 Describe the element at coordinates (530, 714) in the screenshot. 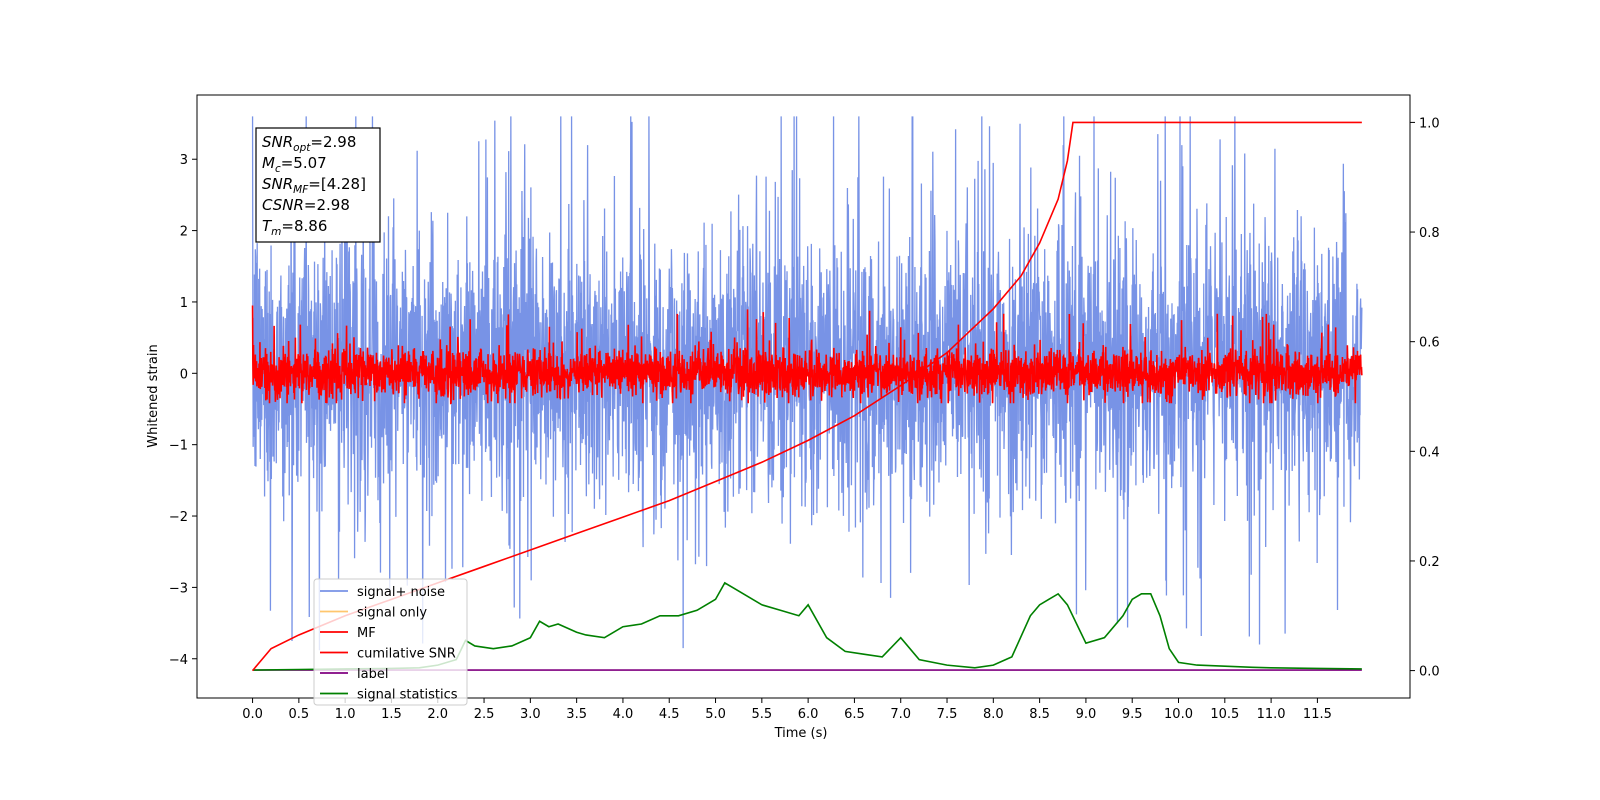

I see `x-tick-label: 3.0` at that location.